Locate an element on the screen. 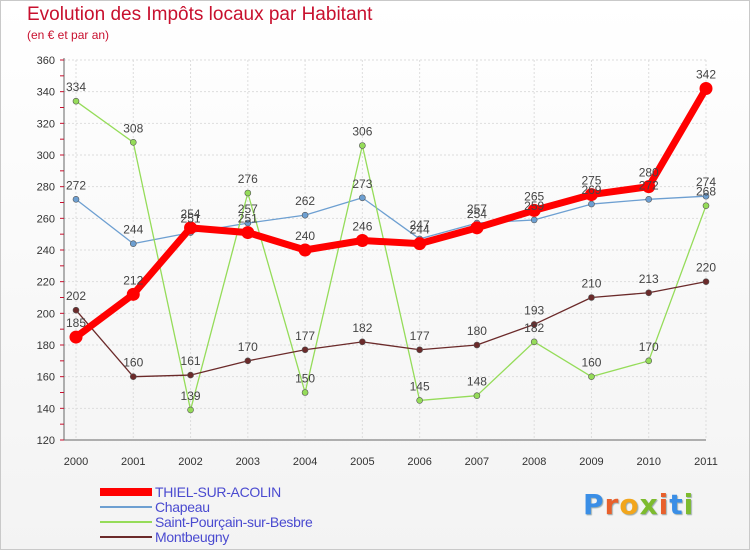 Image resolution: width=750 pixels, height=550 pixels. legend-item: Montbeugny is located at coordinates (206, 536).